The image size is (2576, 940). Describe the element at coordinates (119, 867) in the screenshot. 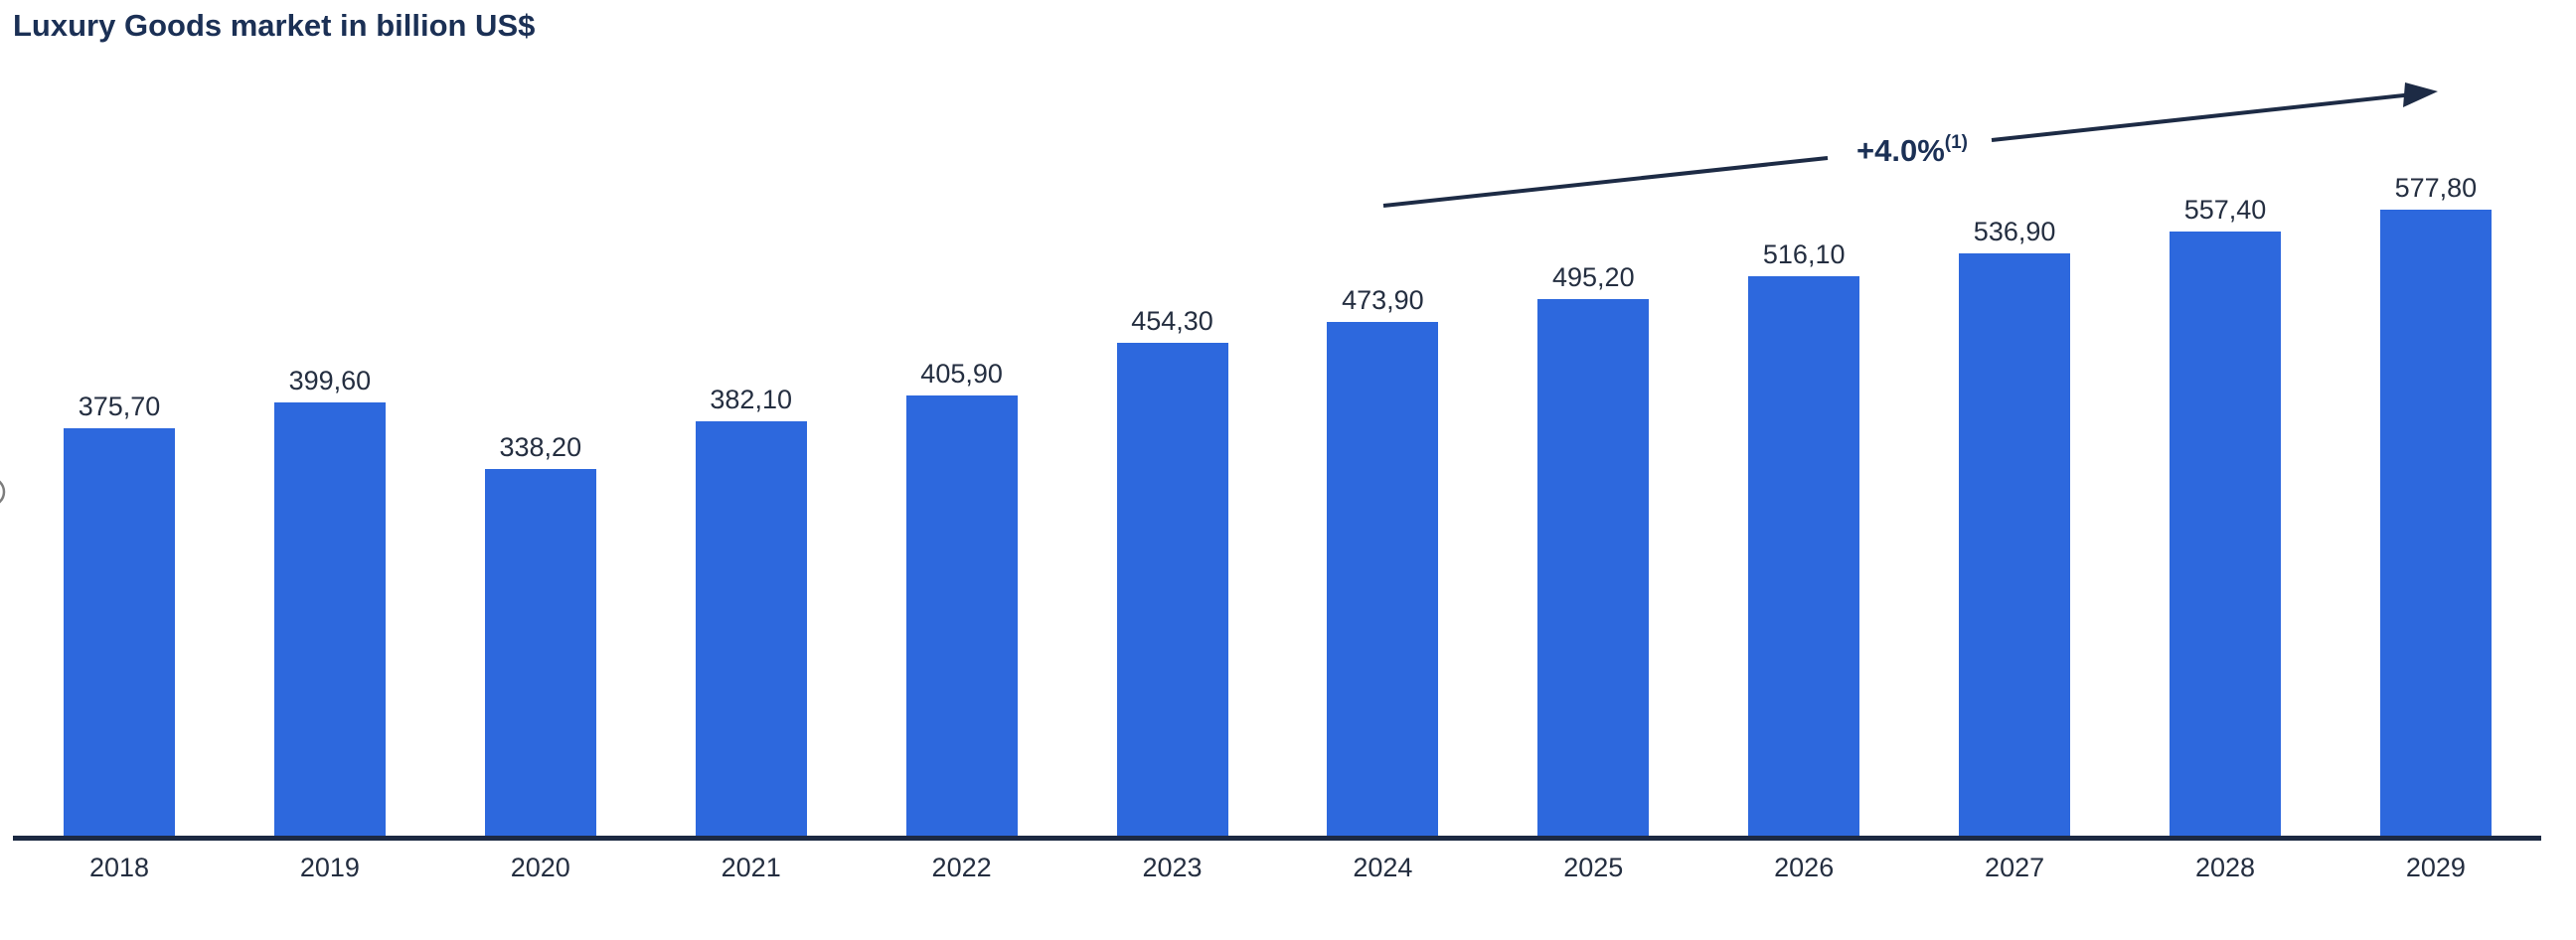

I see `x-axis-tick-label-2018: 2018` at that location.